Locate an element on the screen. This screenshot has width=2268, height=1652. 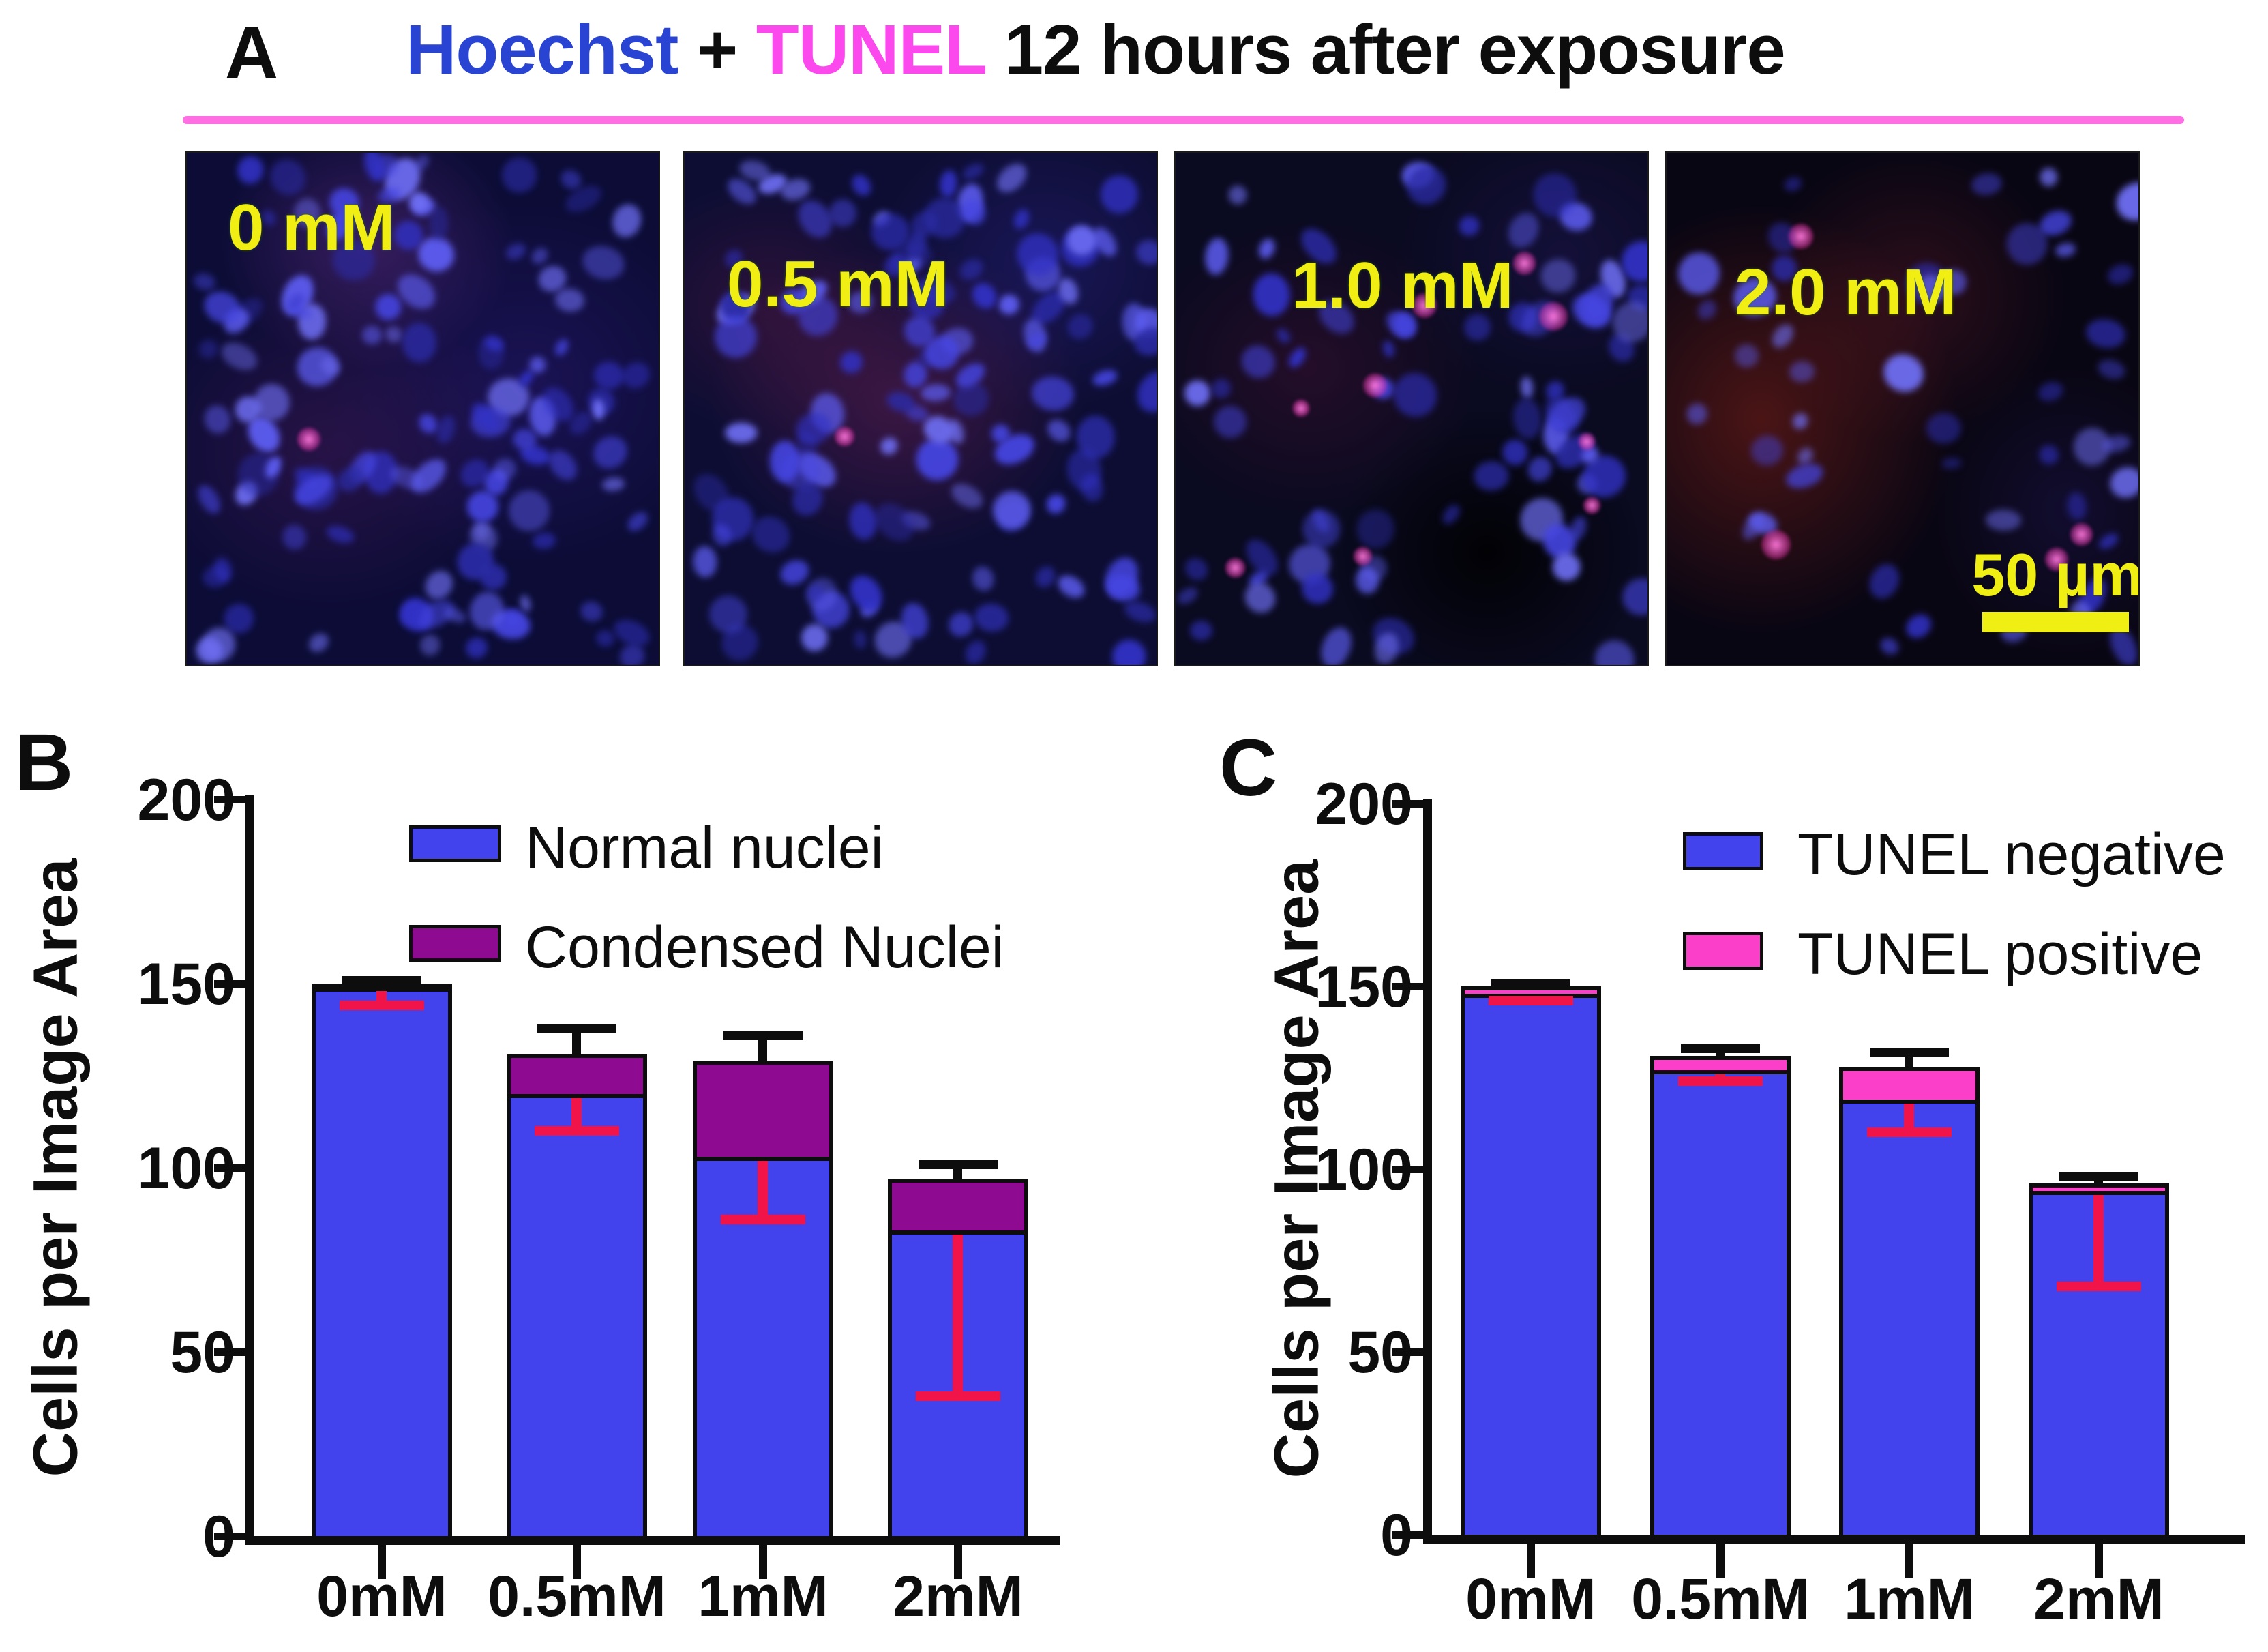
upper-error-cap-0mM is located at coordinates (1530, 983).